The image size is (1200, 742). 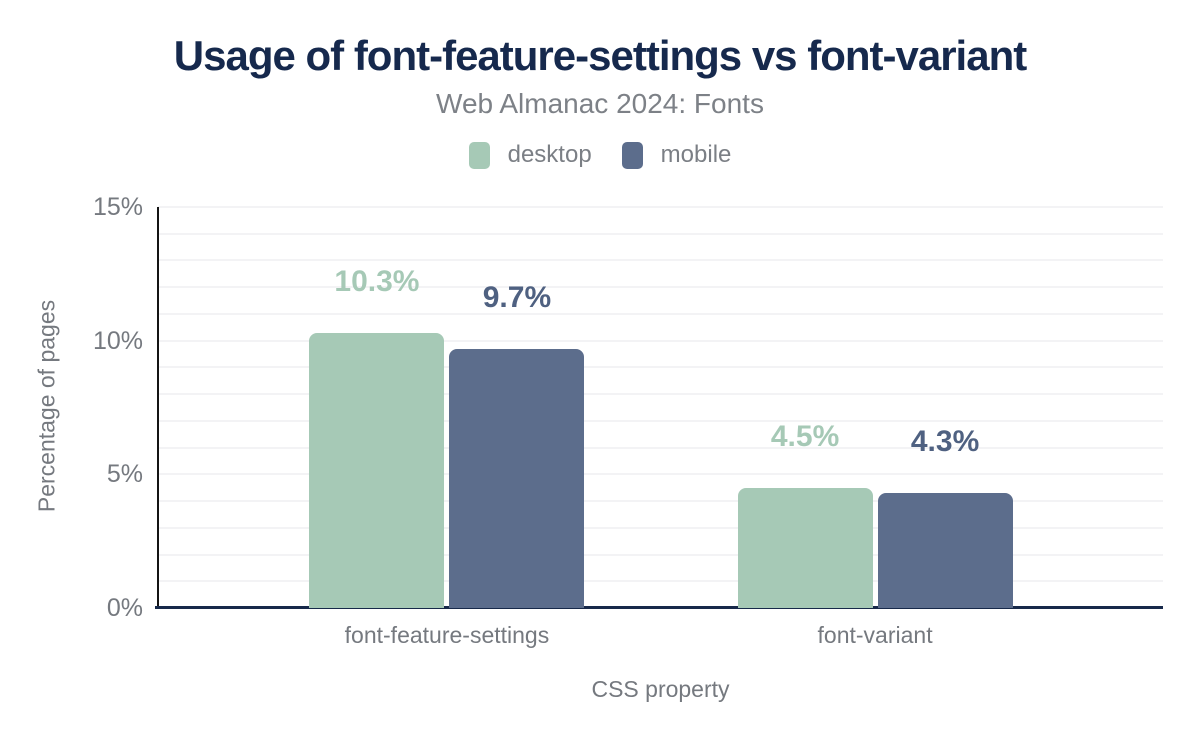 What do you see at coordinates (377, 470) in the screenshot?
I see `bar-desktop-font-feature-settings` at bounding box center [377, 470].